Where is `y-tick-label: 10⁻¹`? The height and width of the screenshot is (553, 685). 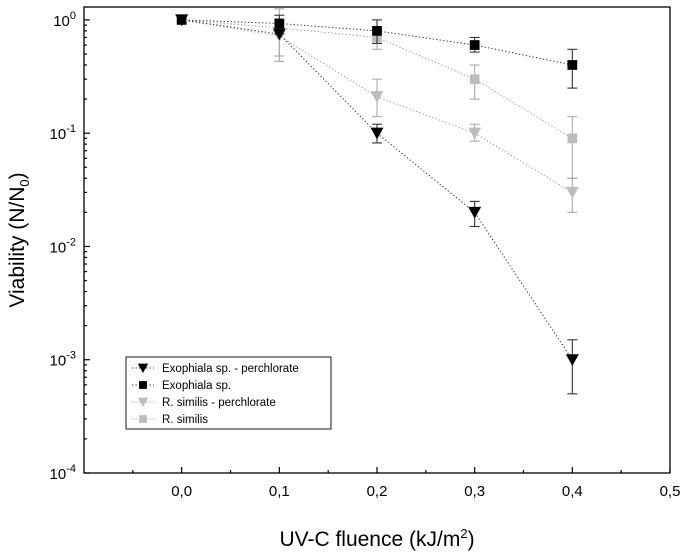
y-tick-label: 10⁻¹ is located at coordinates (63, 133).